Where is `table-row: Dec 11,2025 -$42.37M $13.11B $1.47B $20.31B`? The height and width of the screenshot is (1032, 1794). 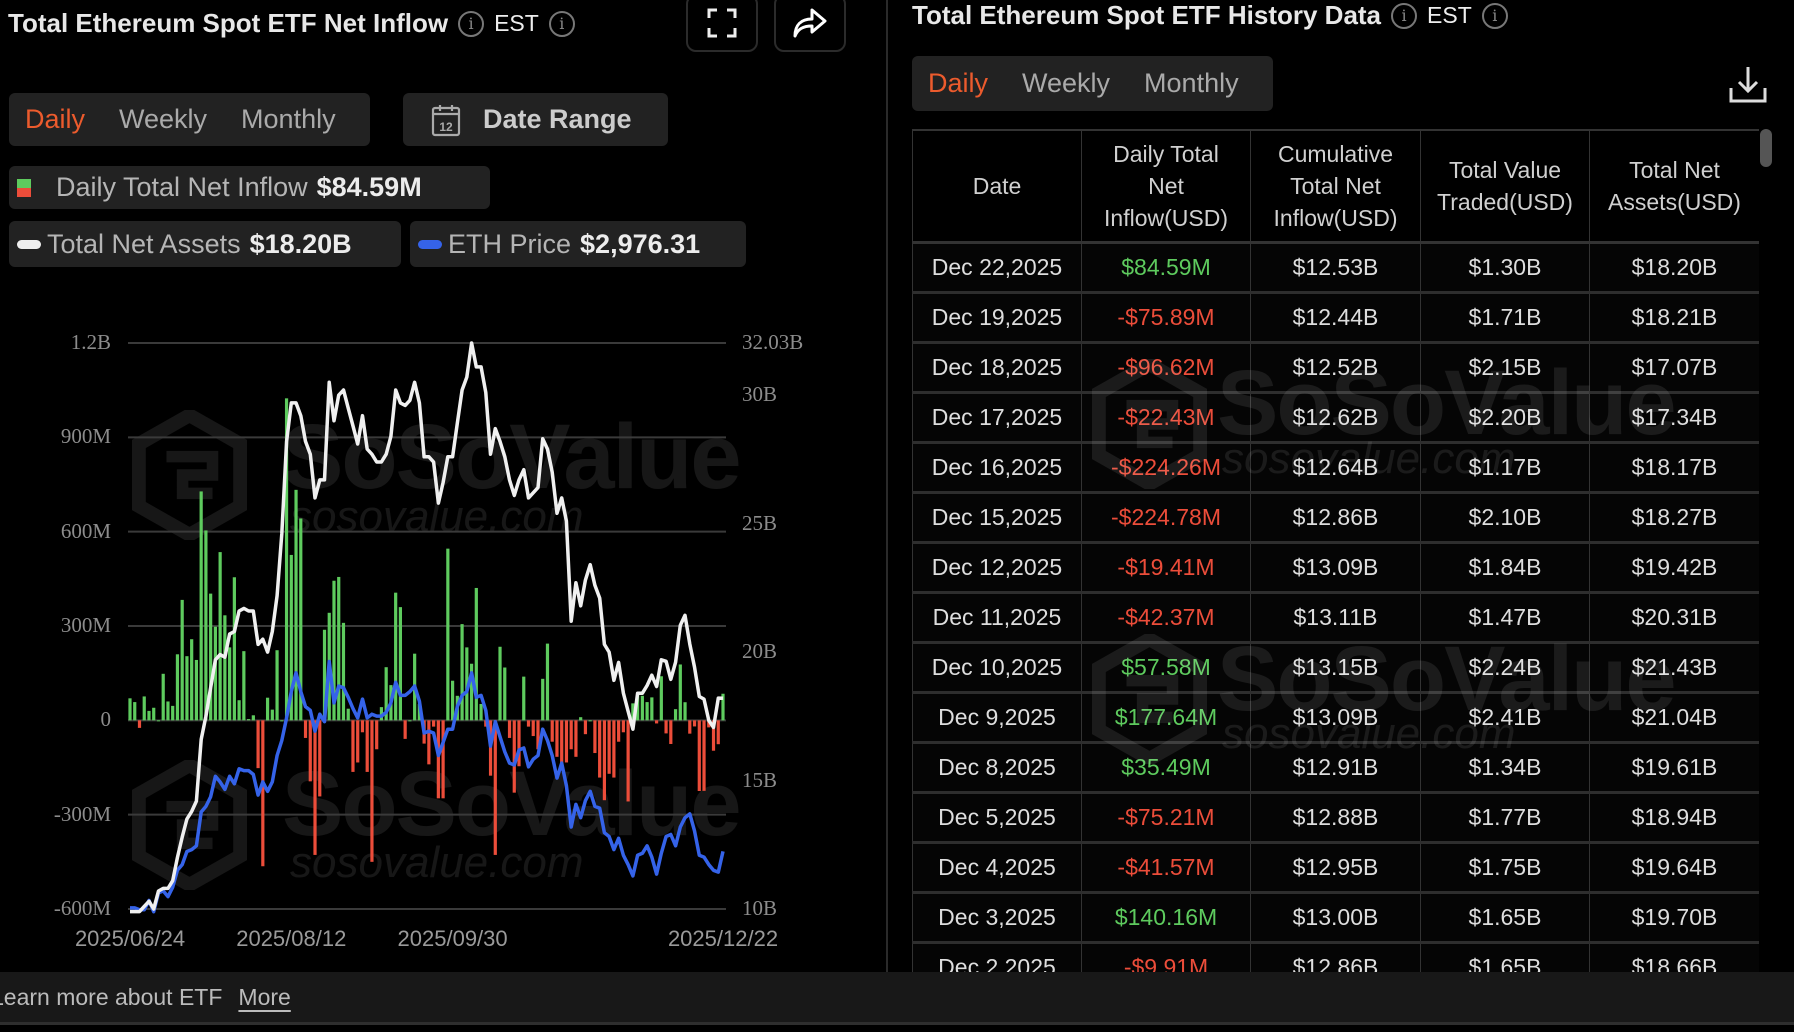
table-row: Dec 11,2025 -$42.37M $13.11B $1.47B $20.31B is located at coordinates (1335, 618).